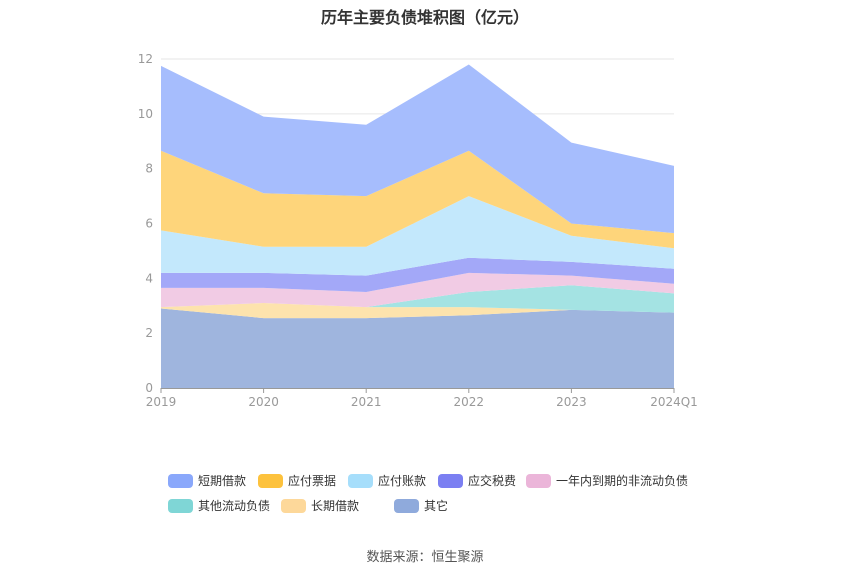 The height and width of the screenshot is (575, 850). What do you see at coordinates (263, 402) in the screenshot?
I see `x-tick-label: 2020` at bounding box center [263, 402].